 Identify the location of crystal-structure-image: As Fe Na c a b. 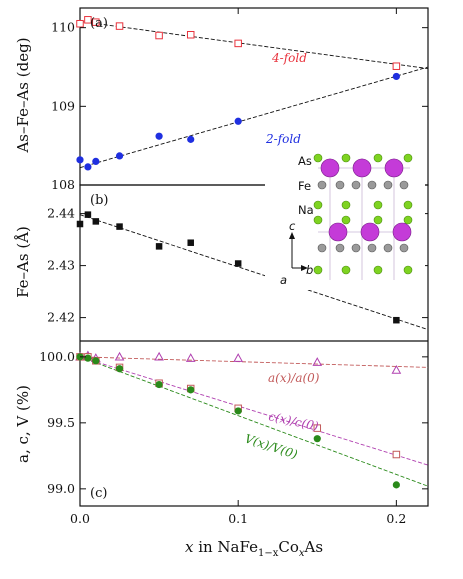
(345, 220).